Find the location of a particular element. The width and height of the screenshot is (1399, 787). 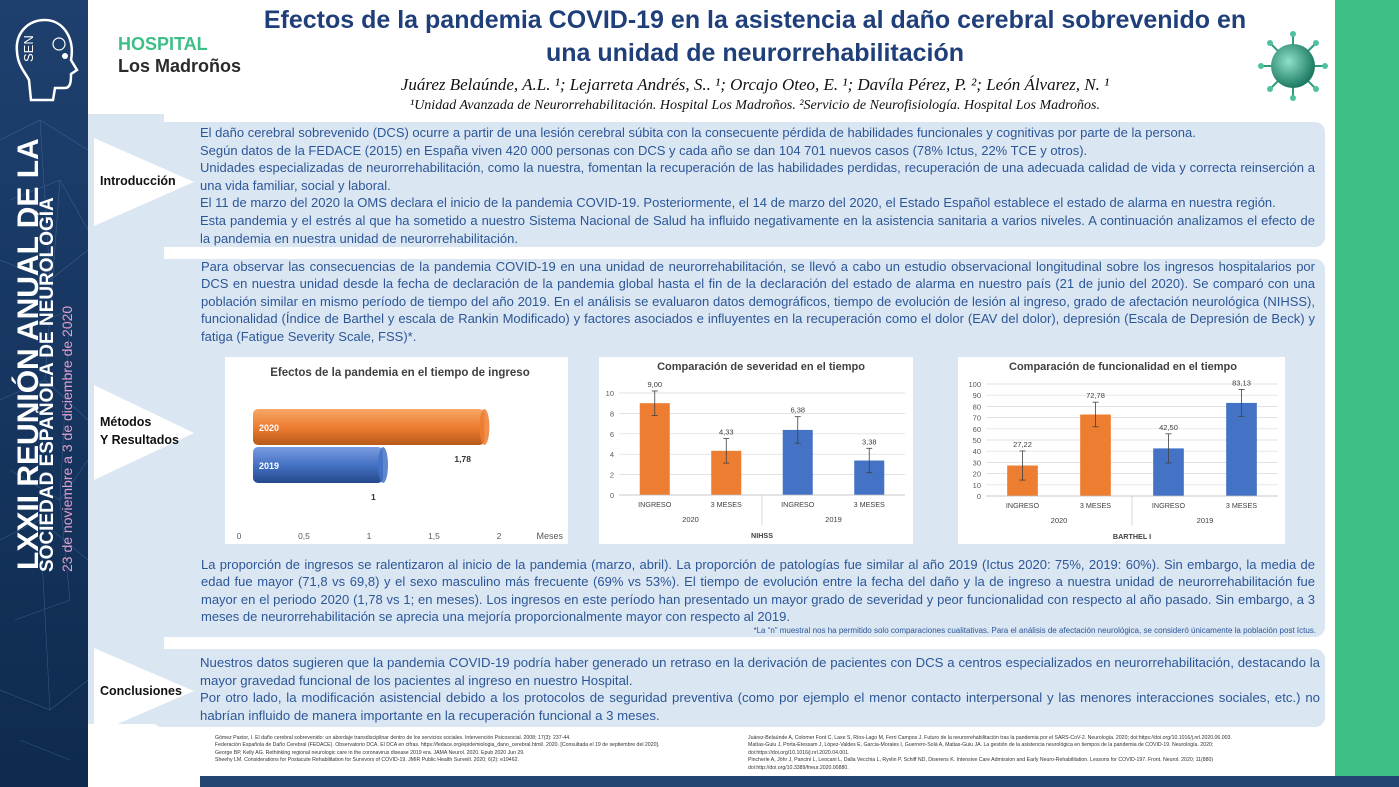

data-label: 6,38 is located at coordinates (797, 410).